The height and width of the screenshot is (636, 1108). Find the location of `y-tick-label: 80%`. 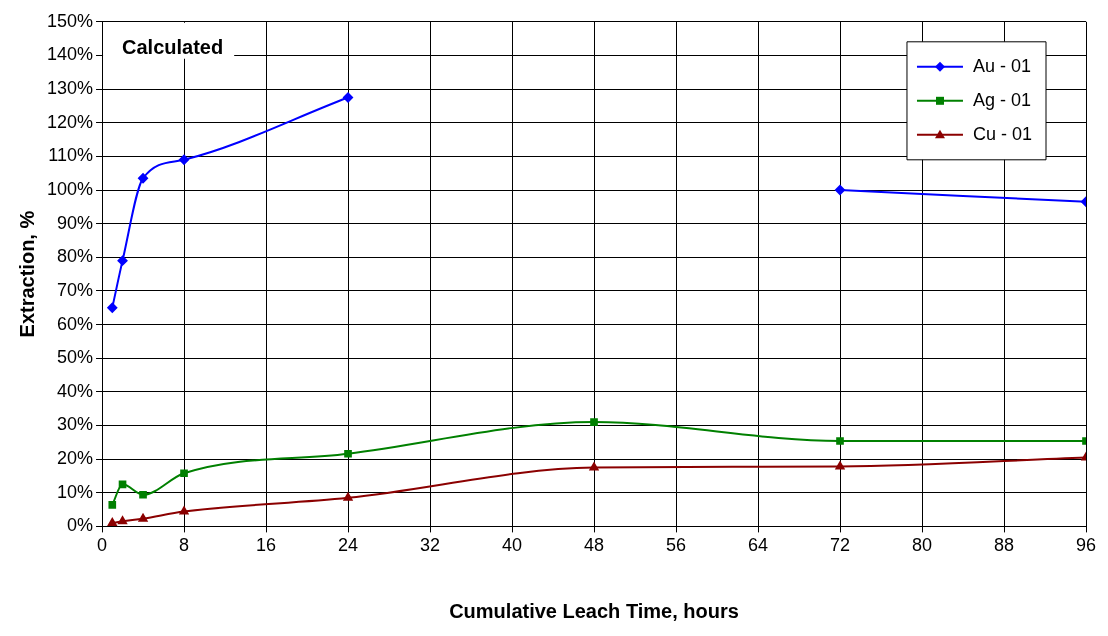

y-tick-label: 80% is located at coordinates (75, 256).